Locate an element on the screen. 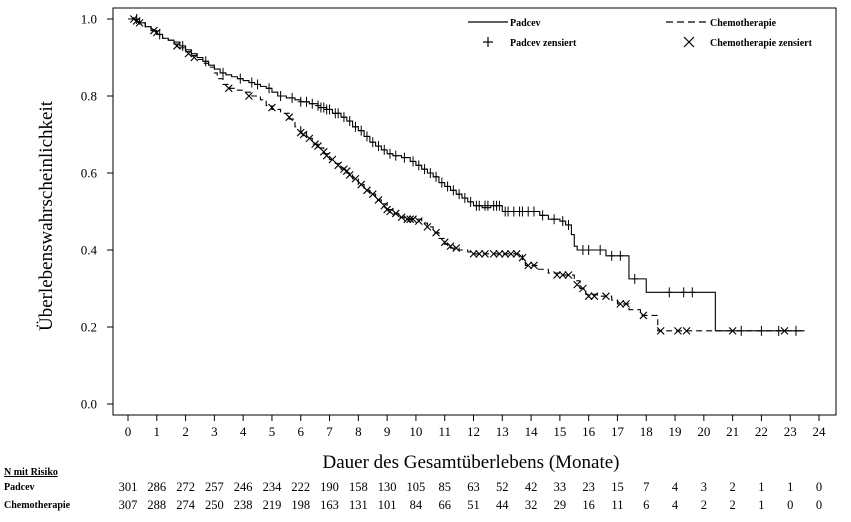 Image resolution: width=851 pixels, height=522 pixels. risk-value: 52 is located at coordinates (502, 487).